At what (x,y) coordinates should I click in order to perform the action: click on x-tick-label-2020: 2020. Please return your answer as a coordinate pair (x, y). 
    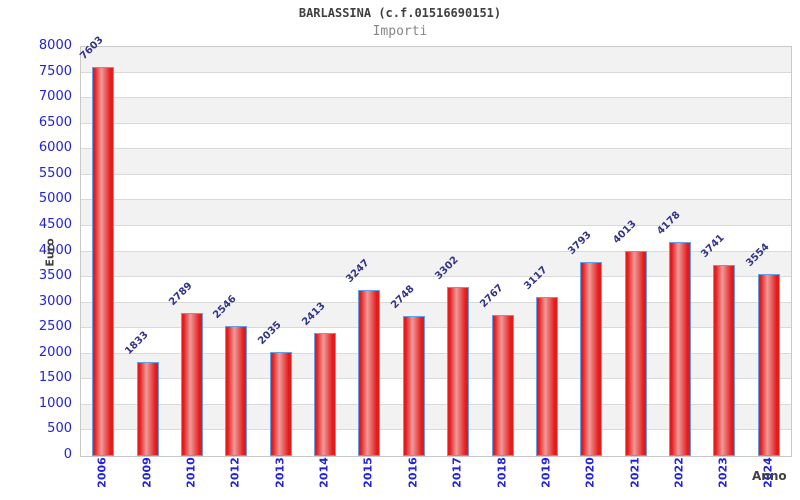
    Looking at the image, I should click on (590, 472).